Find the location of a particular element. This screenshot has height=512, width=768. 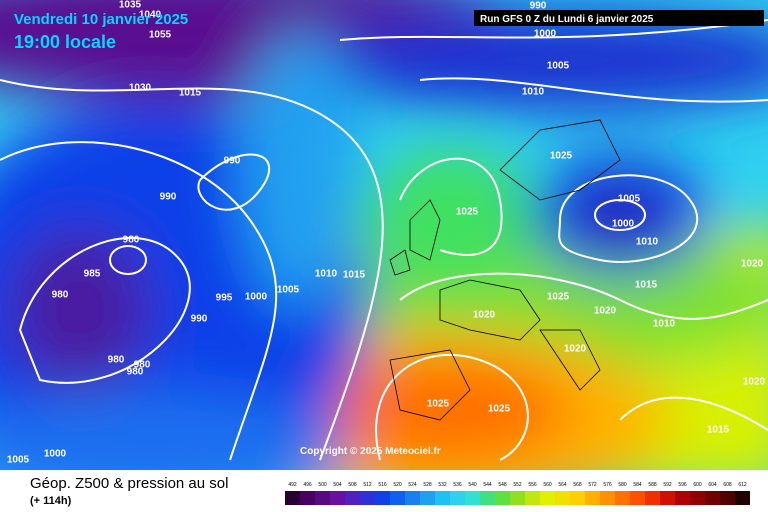

isobar-label: 1035 is located at coordinates (130, 5).